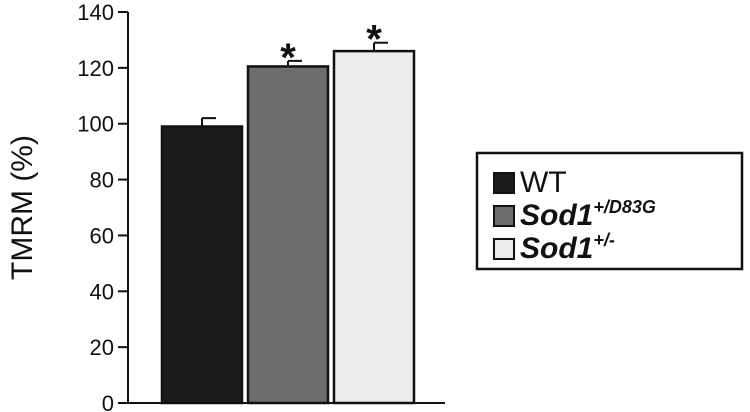  I want to click on y-tick-label: 40, so click(102, 291).